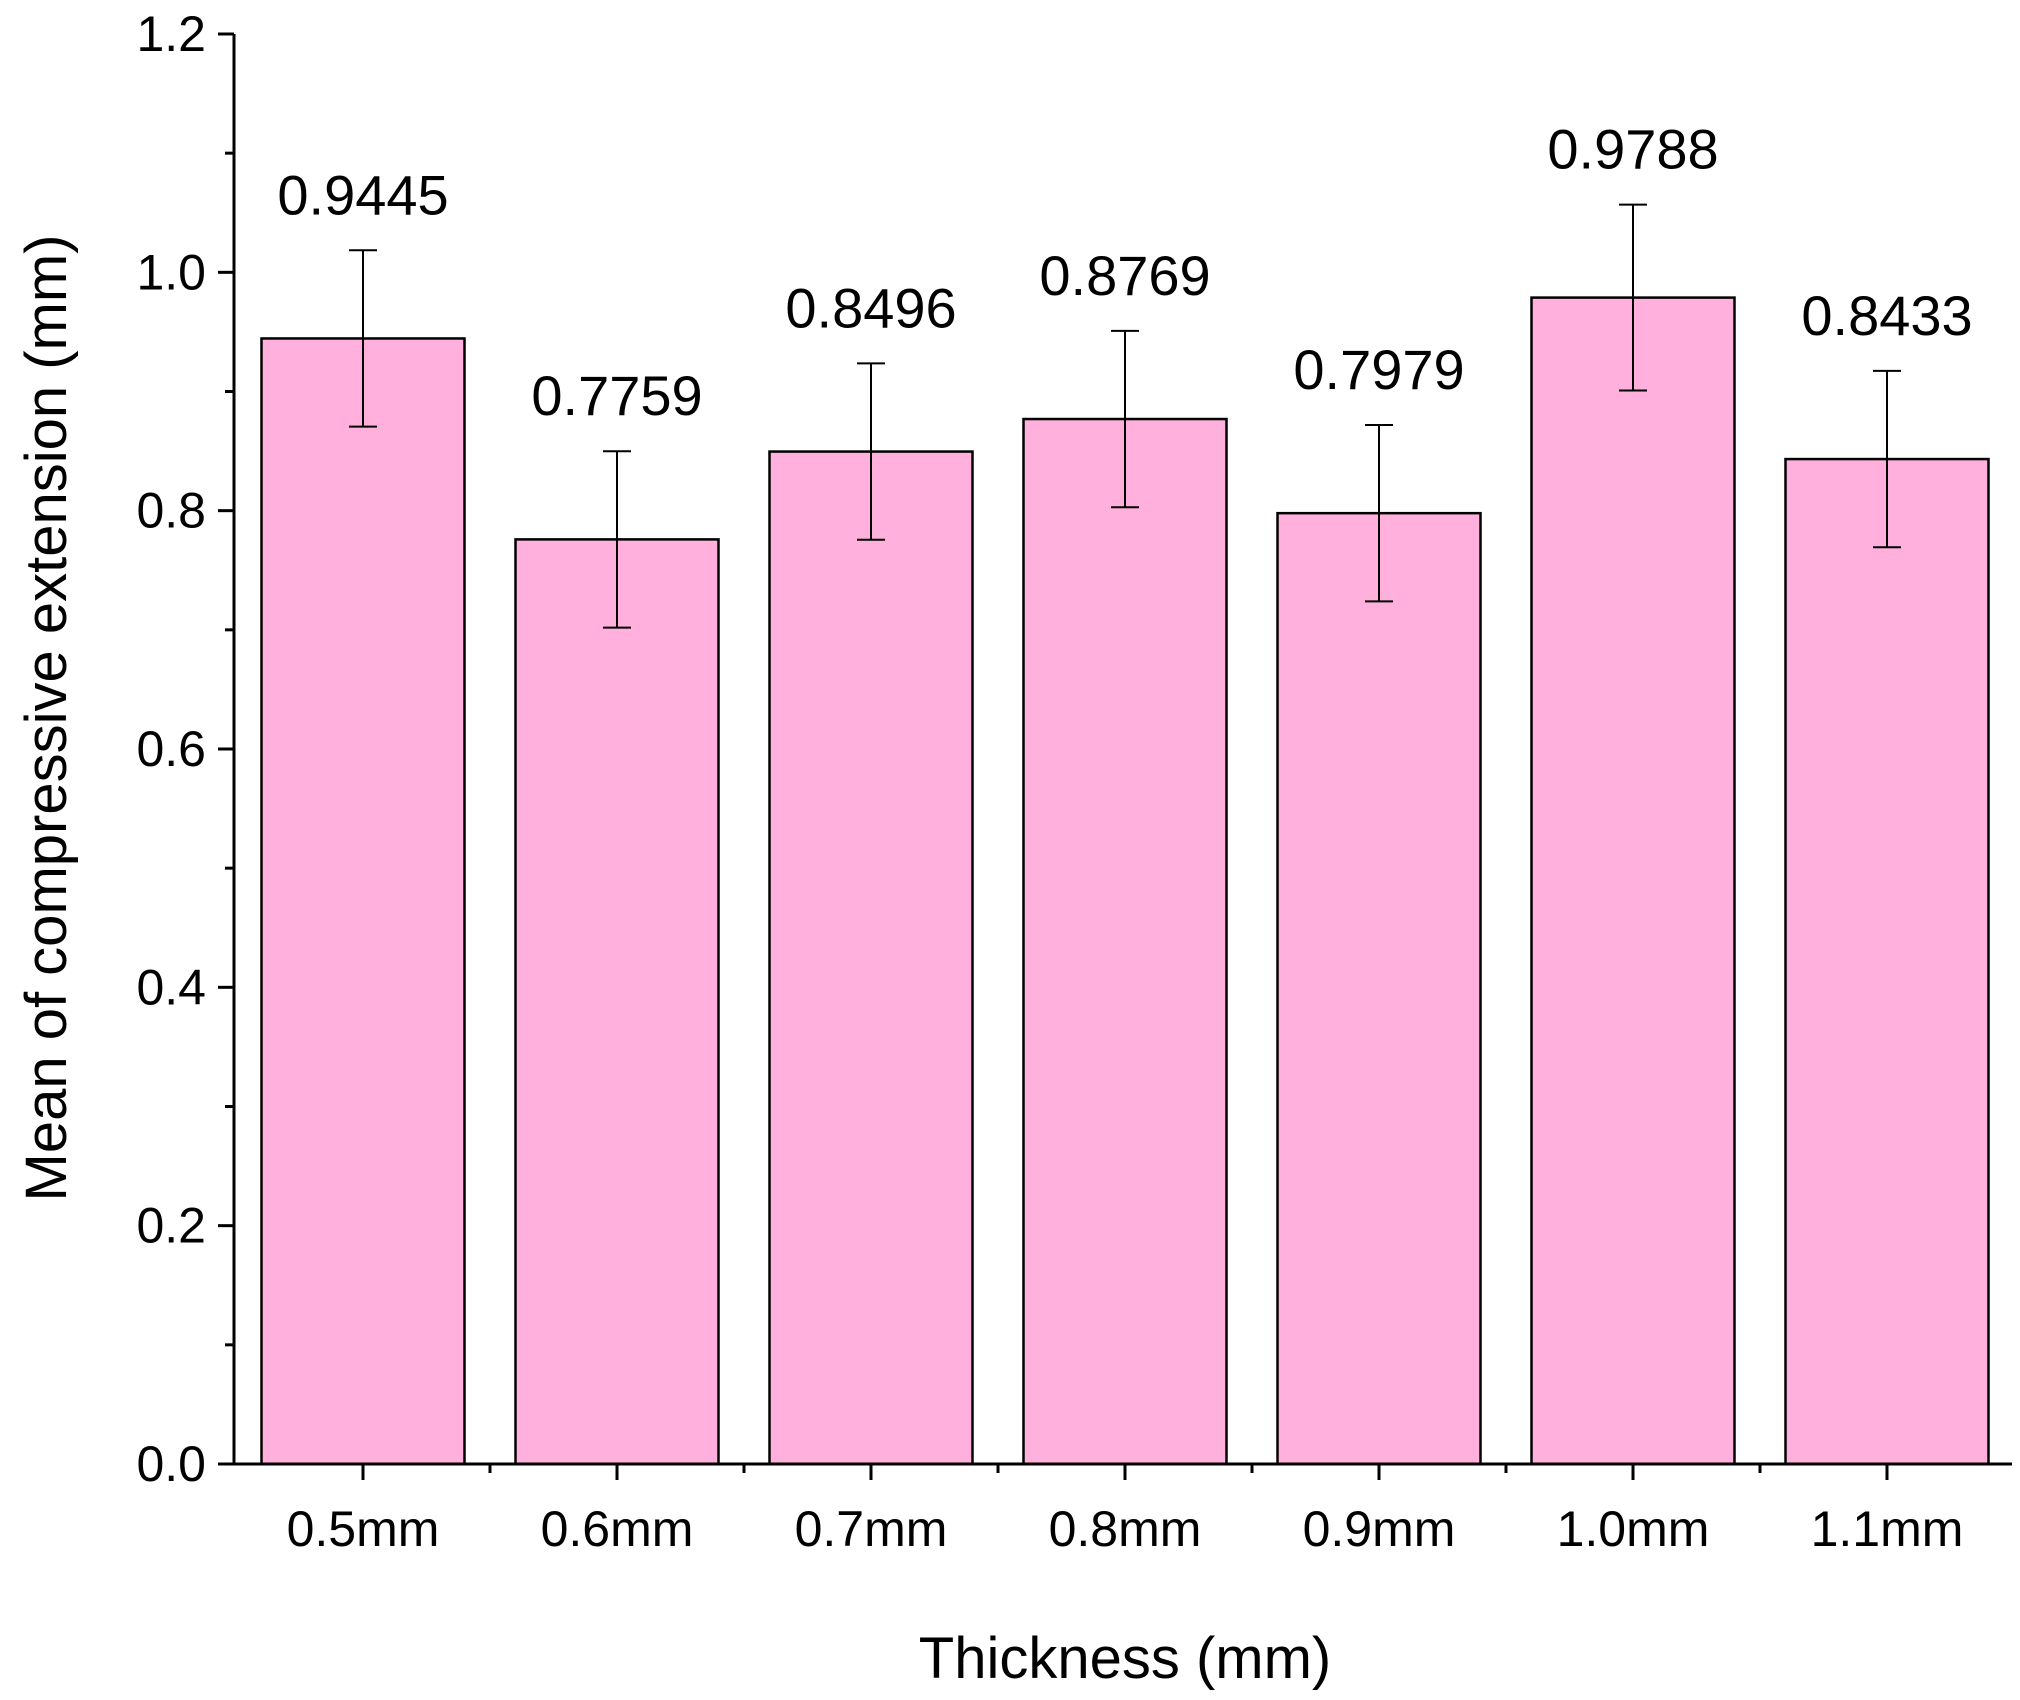 This screenshot has width=2020, height=1700. Describe the element at coordinates (171, 749) in the screenshot. I see `y-tick-label-0.6: 0.6` at that location.